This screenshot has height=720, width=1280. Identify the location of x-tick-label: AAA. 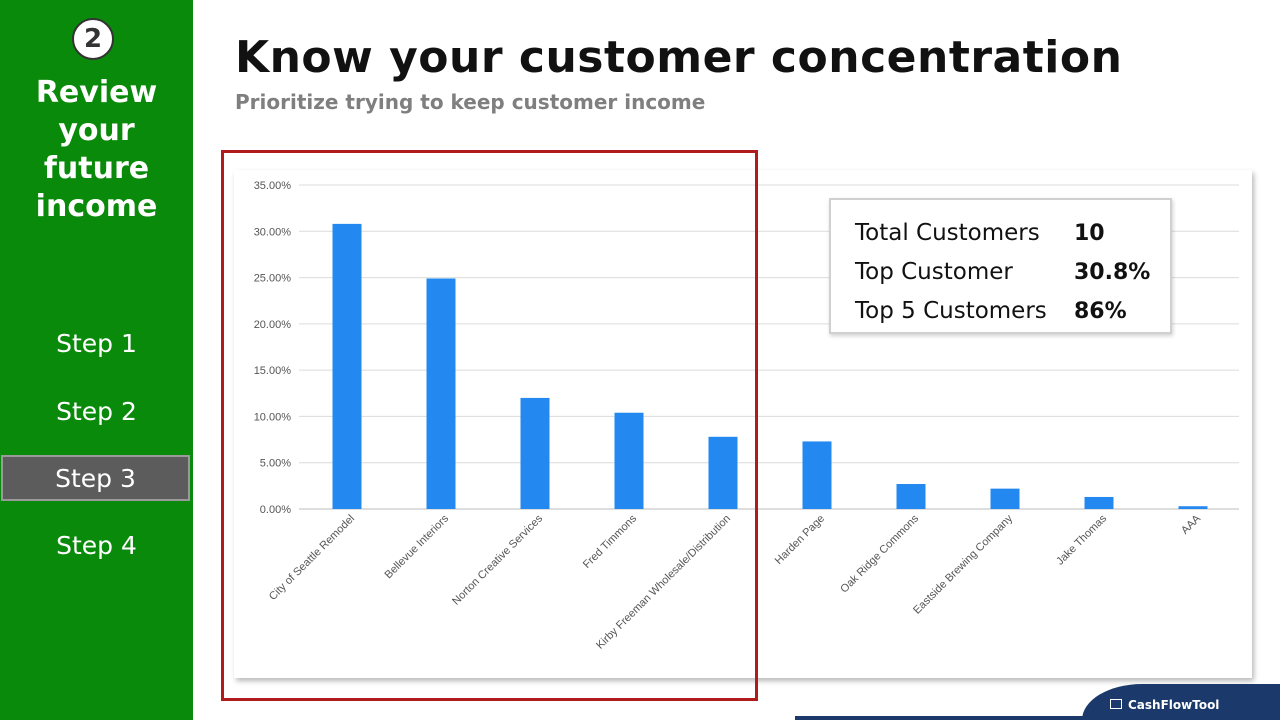
(1191, 524).